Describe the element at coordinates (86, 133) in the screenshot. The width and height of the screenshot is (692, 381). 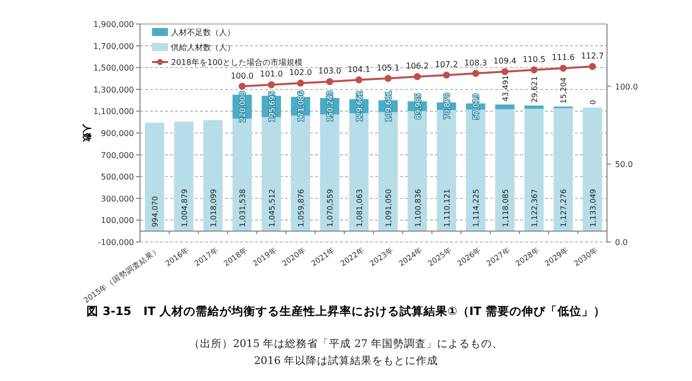
I see `y-axis-title: 人数` at that location.